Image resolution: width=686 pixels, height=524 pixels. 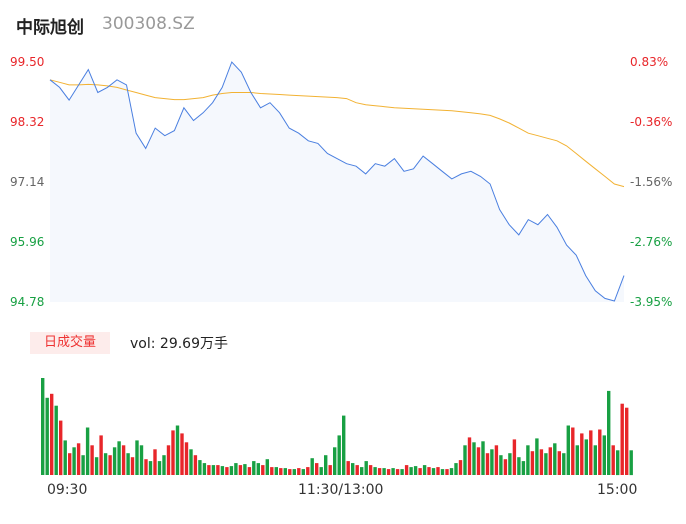 What do you see at coordinates (70, 343) in the screenshot?
I see `volume-tab: 日成交量` at bounding box center [70, 343].